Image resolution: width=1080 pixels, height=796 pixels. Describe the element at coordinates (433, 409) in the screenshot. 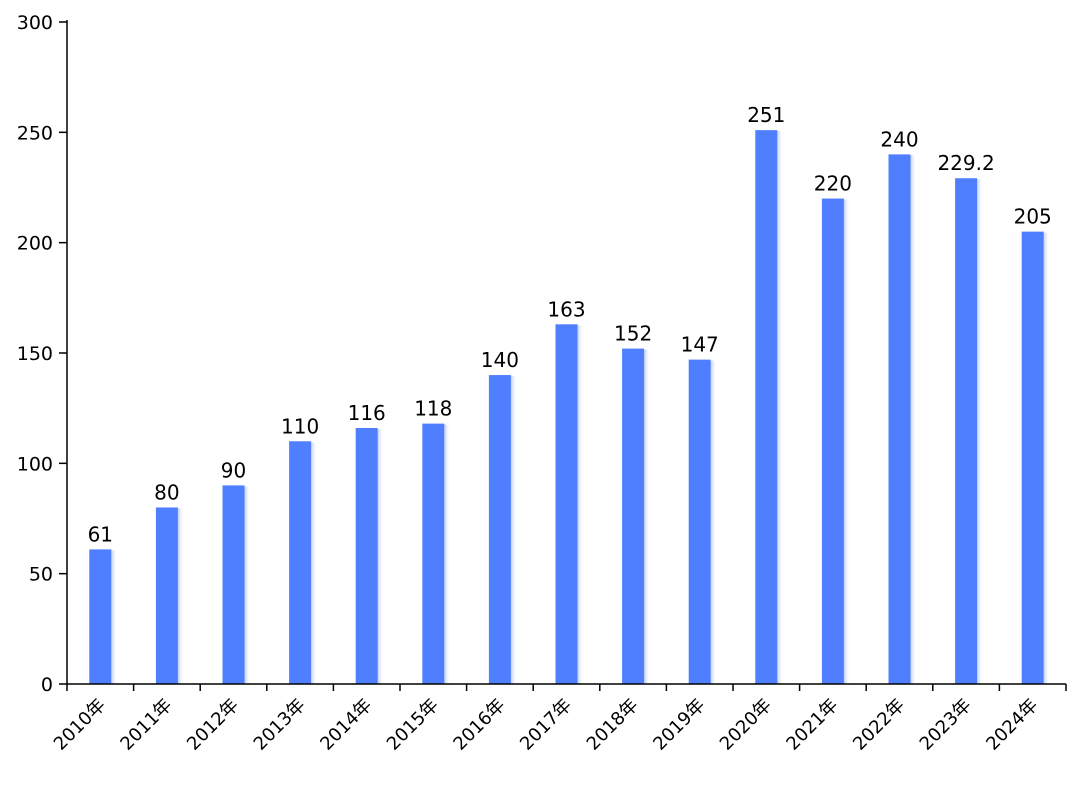

I see `data-label: 118` at that location.